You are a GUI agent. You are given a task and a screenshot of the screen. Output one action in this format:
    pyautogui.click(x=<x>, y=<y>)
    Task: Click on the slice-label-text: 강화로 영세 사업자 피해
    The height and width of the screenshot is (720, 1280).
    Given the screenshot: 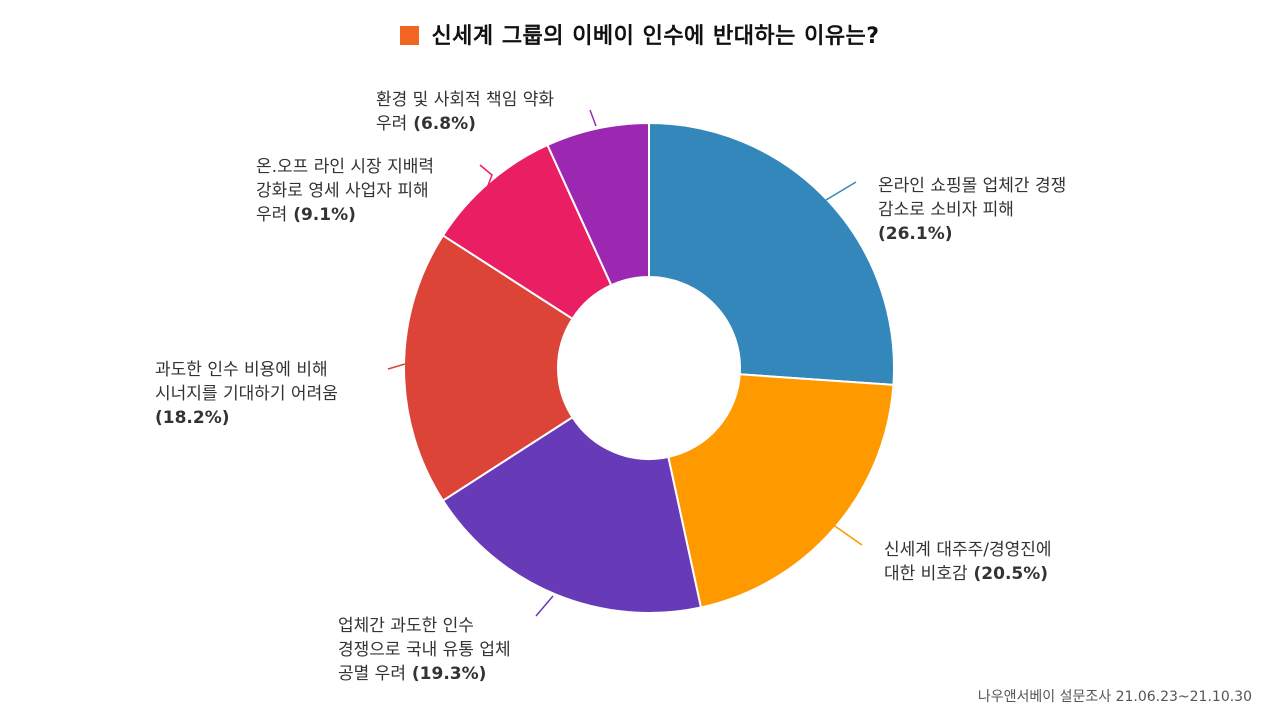 What is the action you would take?
    pyautogui.click(x=342, y=191)
    